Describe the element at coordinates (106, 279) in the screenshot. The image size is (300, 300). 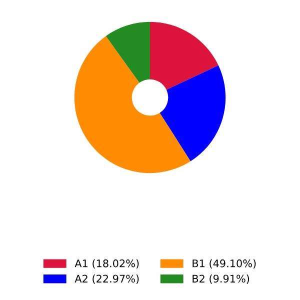
I see `legend-label: A2 (22.97%)` at that location.